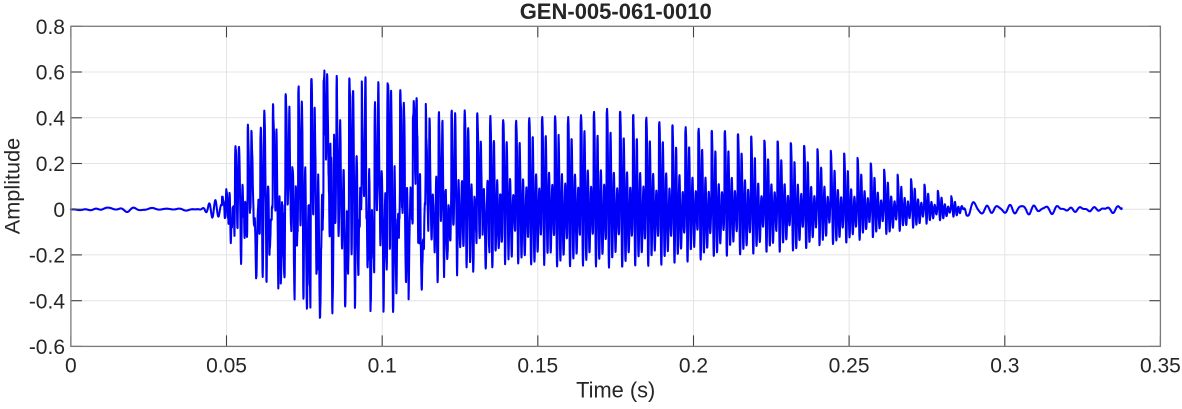  What do you see at coordinates (47, 347) in the screenshot?
I see `svg-text: -0.6` at bounding box center [47, 347].